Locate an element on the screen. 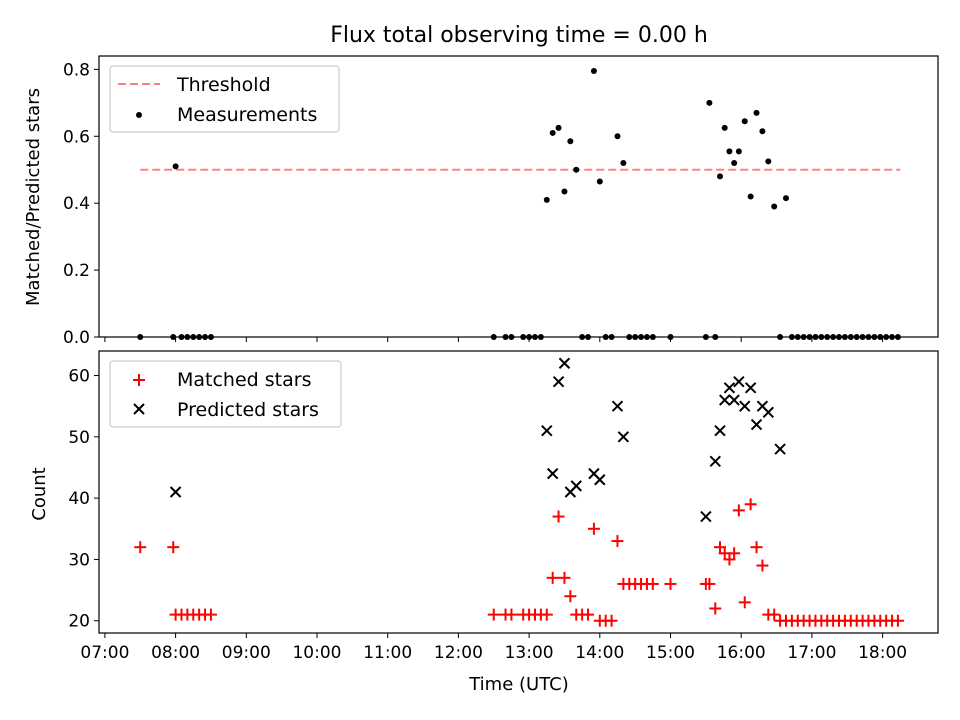  legend-threshold-label: Threshold is located at coordinates (223, 85).